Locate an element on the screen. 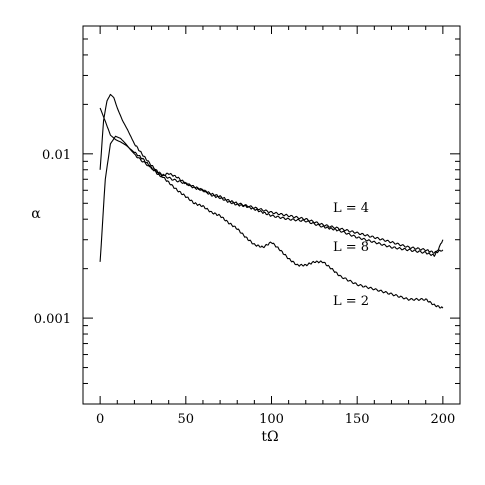  y-axis-label: α is located at coordinates (36, 214).